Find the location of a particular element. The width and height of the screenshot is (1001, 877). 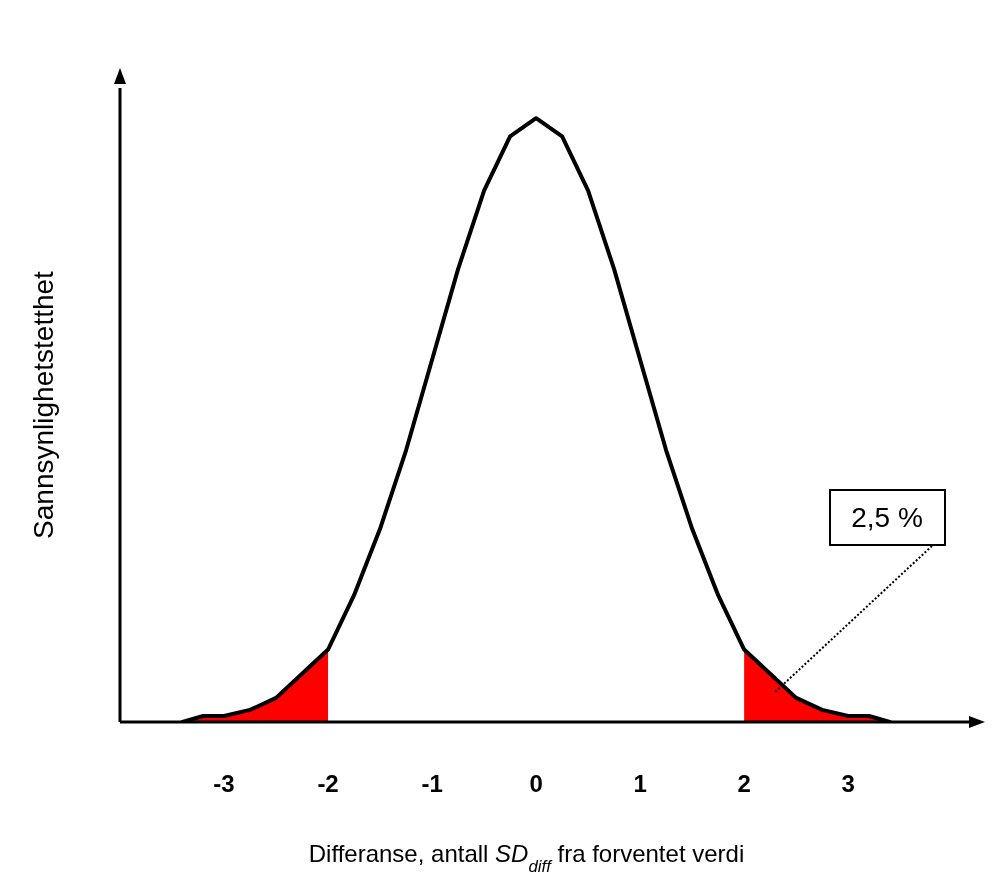

x-axis-title: Differanse, antall SD$_{diff}$ fra forventet verdi is located at coordinates (526, 858).